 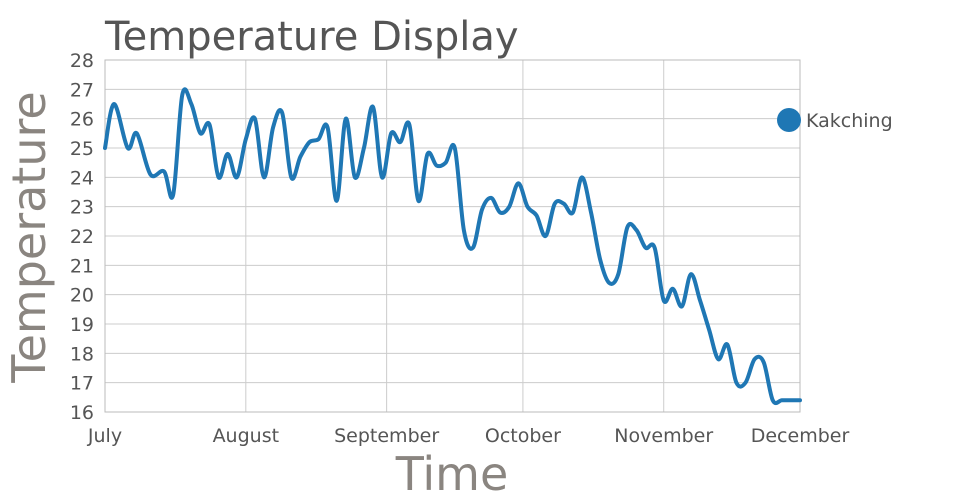 What do you see at coordinates (29, 237) in the screenshot?
I see `y-axis-title: Temperature` at bounding box center [29, 237].